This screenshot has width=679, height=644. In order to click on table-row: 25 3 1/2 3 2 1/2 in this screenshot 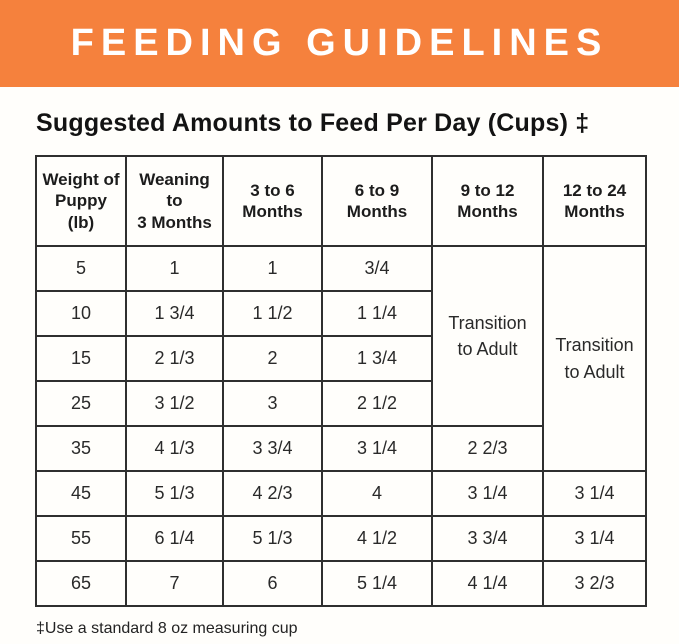, I will do `click(340, 403)`.